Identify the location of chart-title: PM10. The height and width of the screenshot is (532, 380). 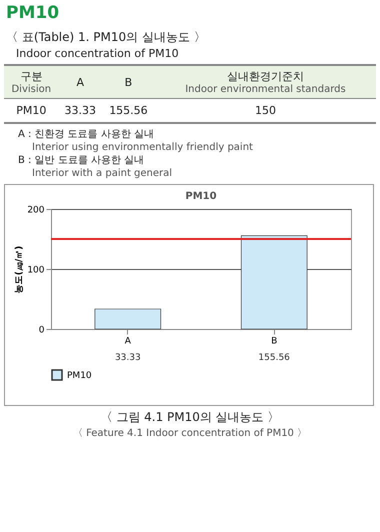
(201, 196).